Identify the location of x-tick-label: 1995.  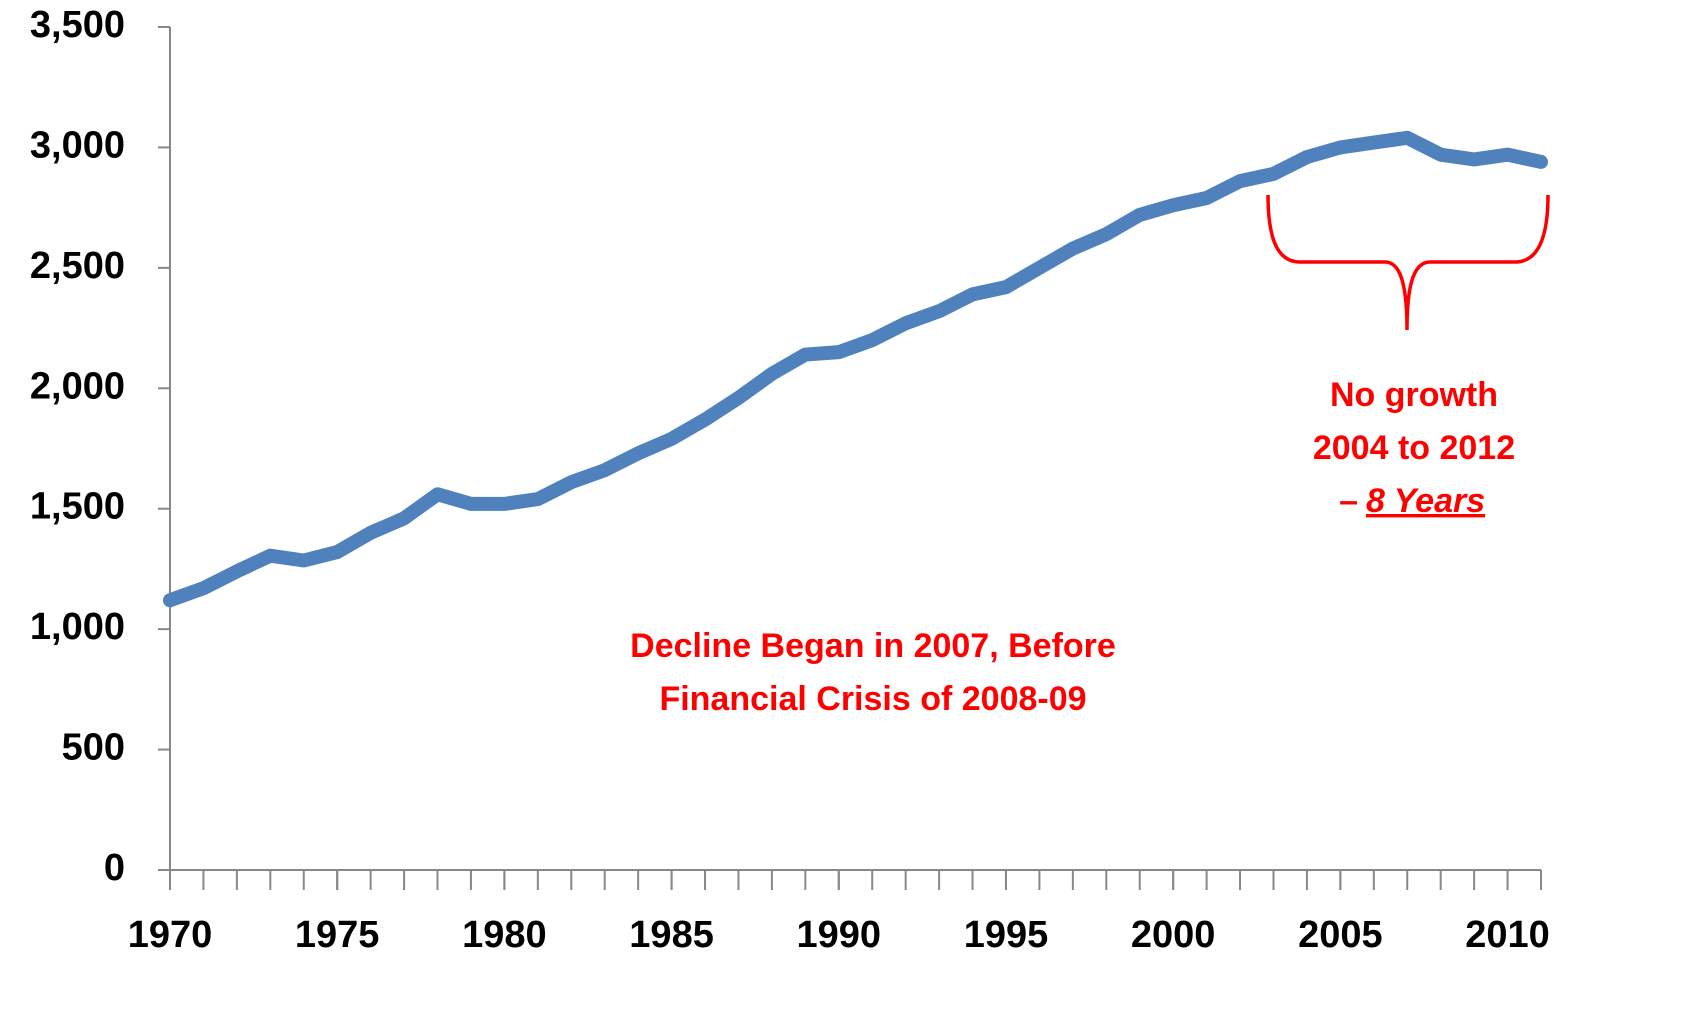
(1006, 935).